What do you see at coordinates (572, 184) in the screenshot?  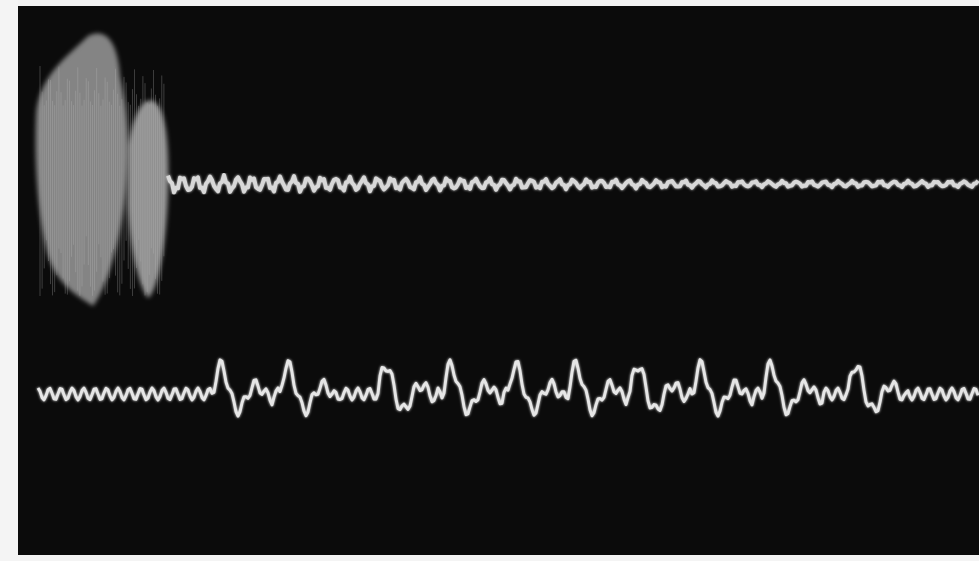 I see `upper-trace` at bounding box center [572, 184].